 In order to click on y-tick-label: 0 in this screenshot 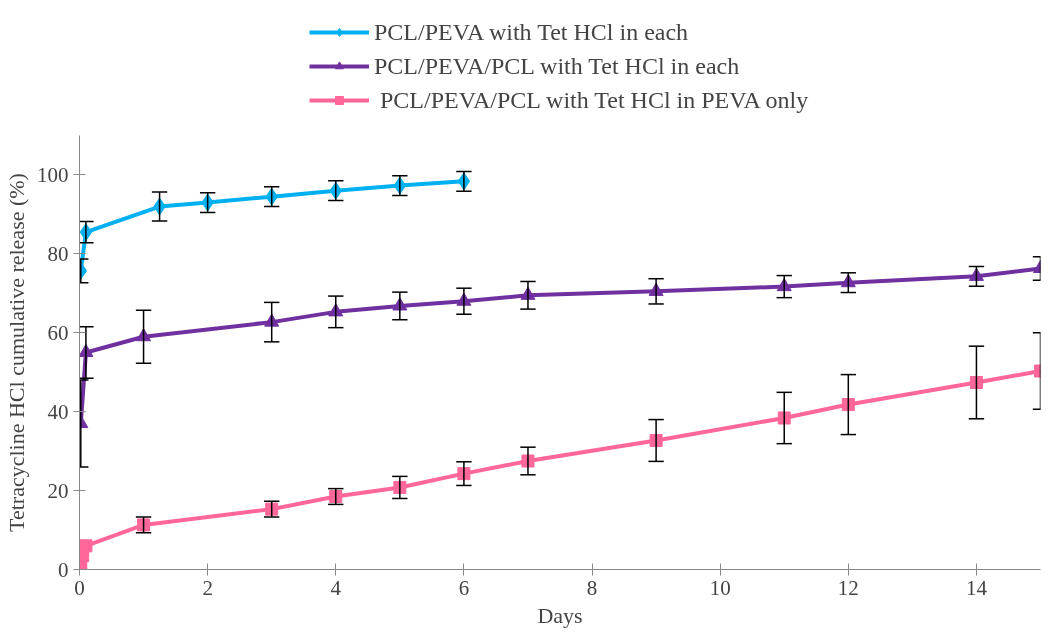, I will do `click(63, 569)`.